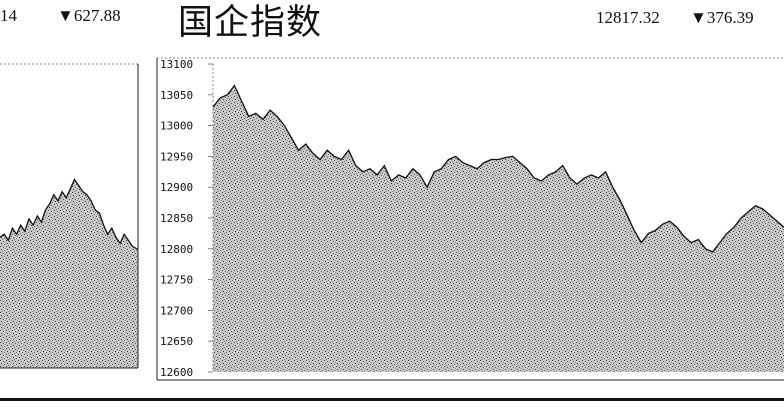 Image resolution: width=784 pixels, height=410 pixels. What do you see at coordinates (176, 341) in the screenshot?
I see `y-tick-label: 12650` at bounding box center [176, 341].